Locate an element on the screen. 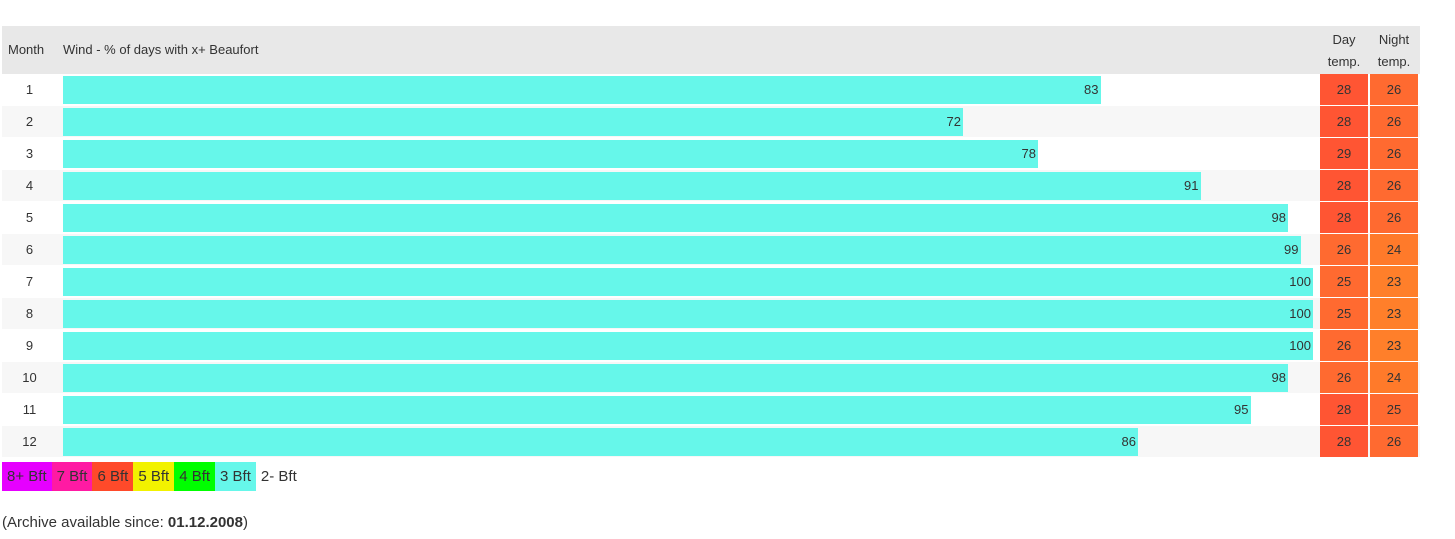 This screenshot has width=1455, height=539. table-row: 4 917844132826 is located at coordinates (711, 186).